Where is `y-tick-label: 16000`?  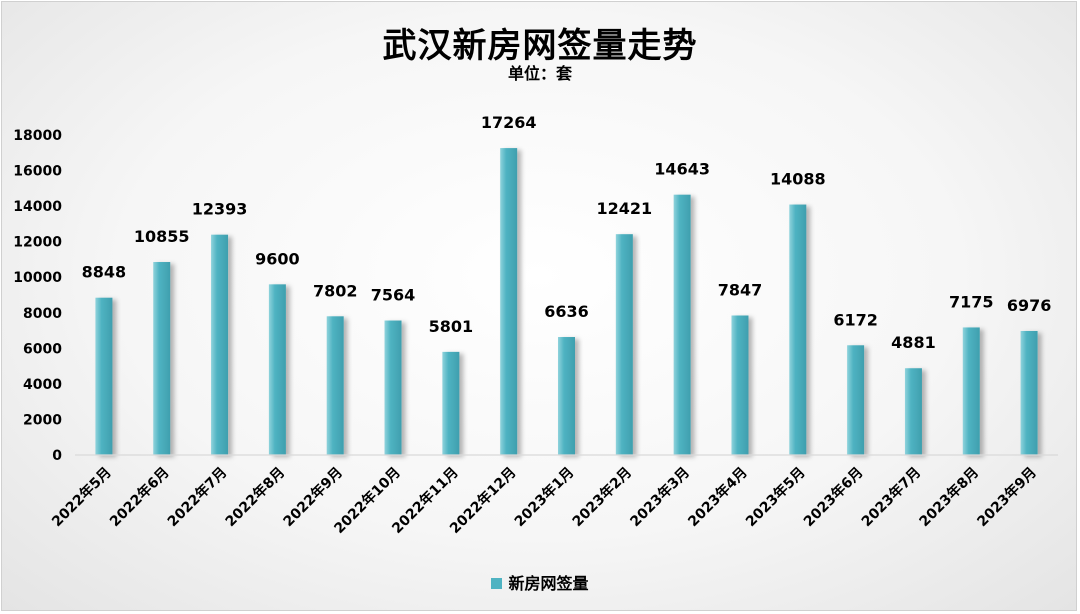 y-tick-label: 16000 is located at coordinates (37, 172).